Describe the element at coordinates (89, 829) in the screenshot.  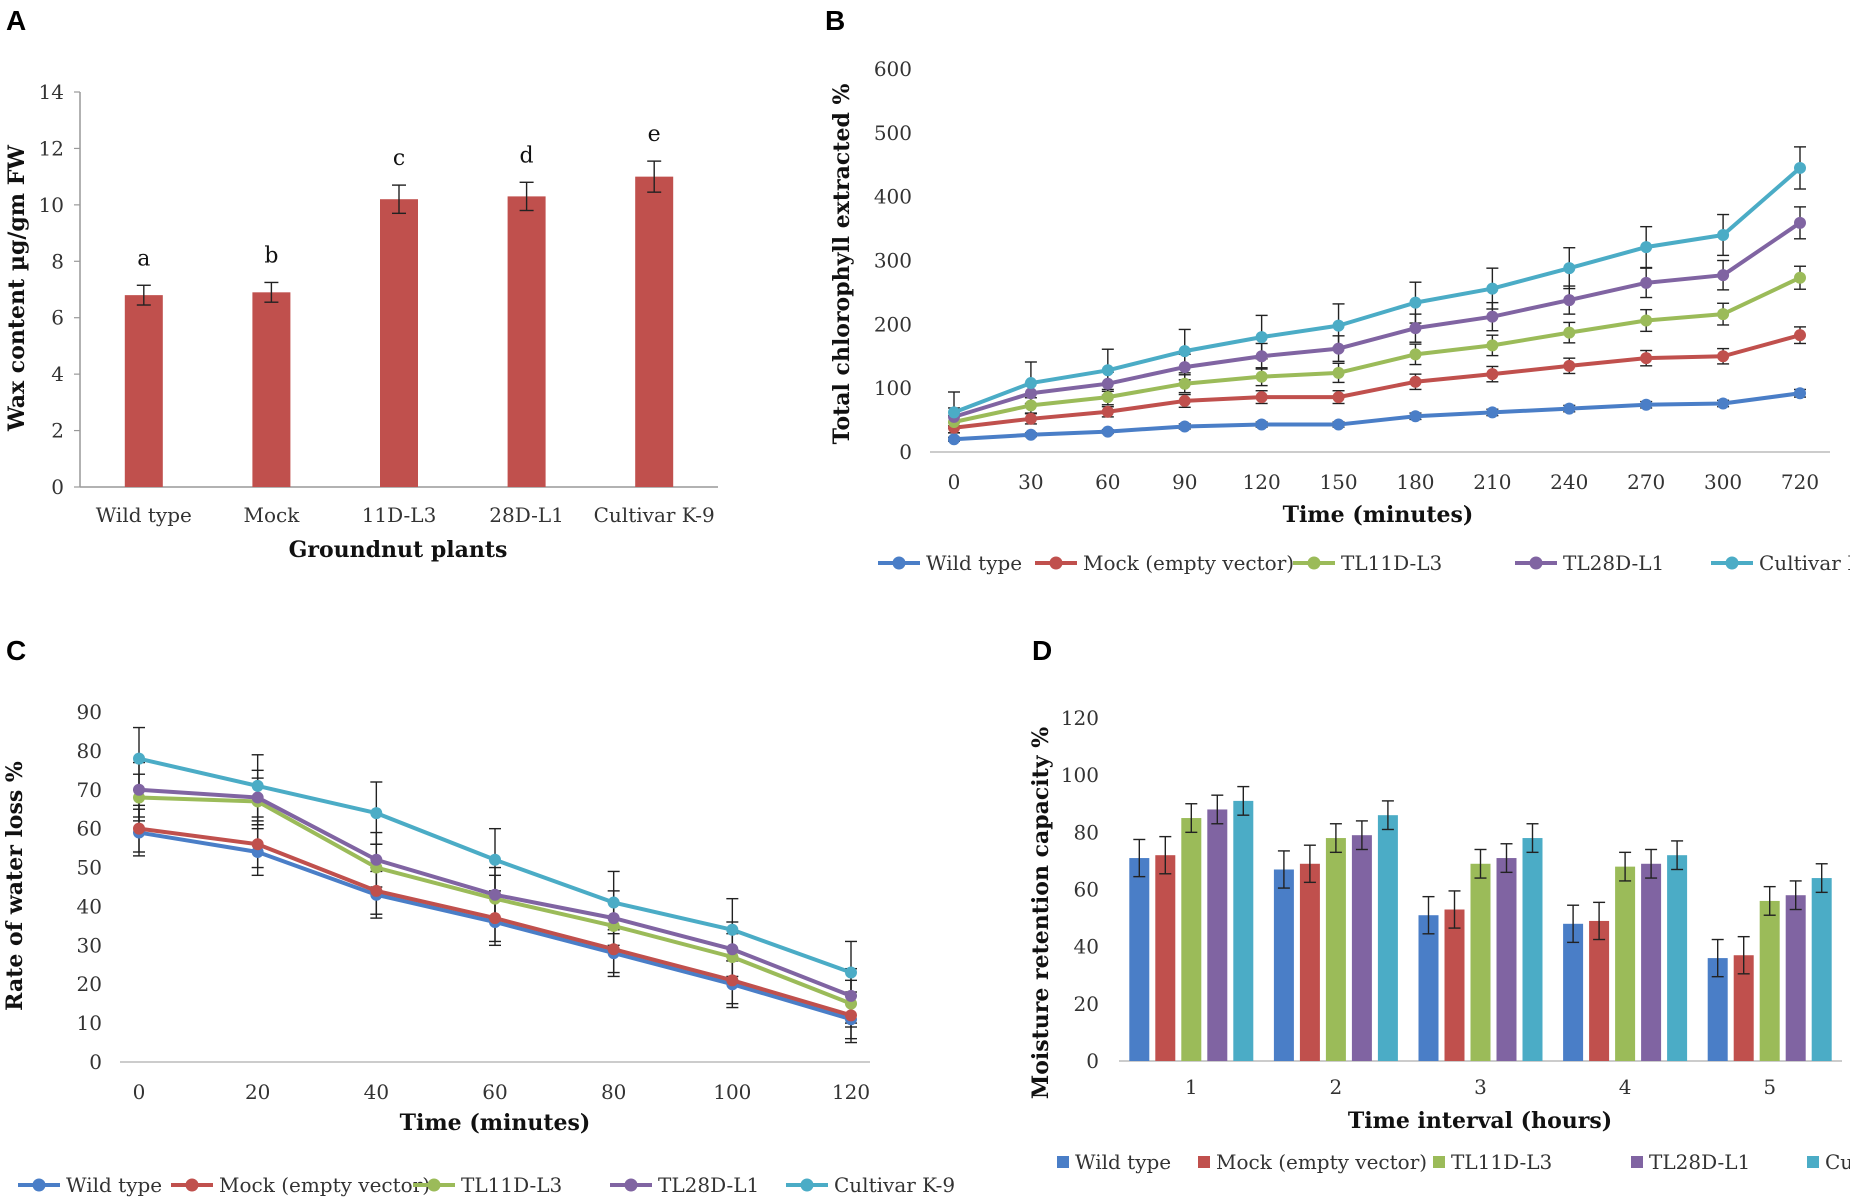
I see `panel-c-y-tick-label: 60` at that location.